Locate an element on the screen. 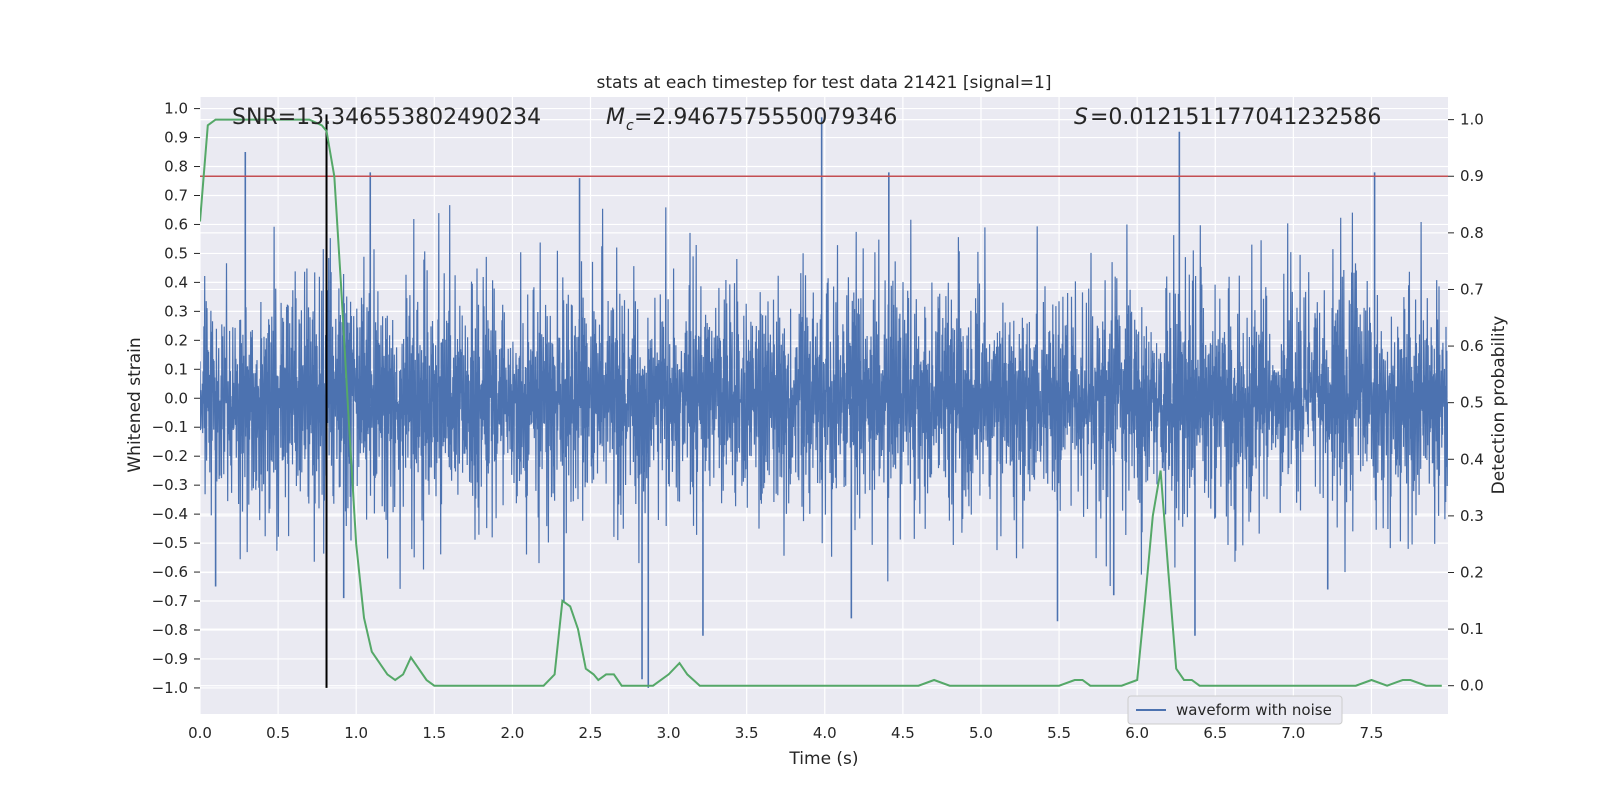 The image size is (1600, 800). y-tick-label-left: 0.7 is located at coordinates (176, 195).